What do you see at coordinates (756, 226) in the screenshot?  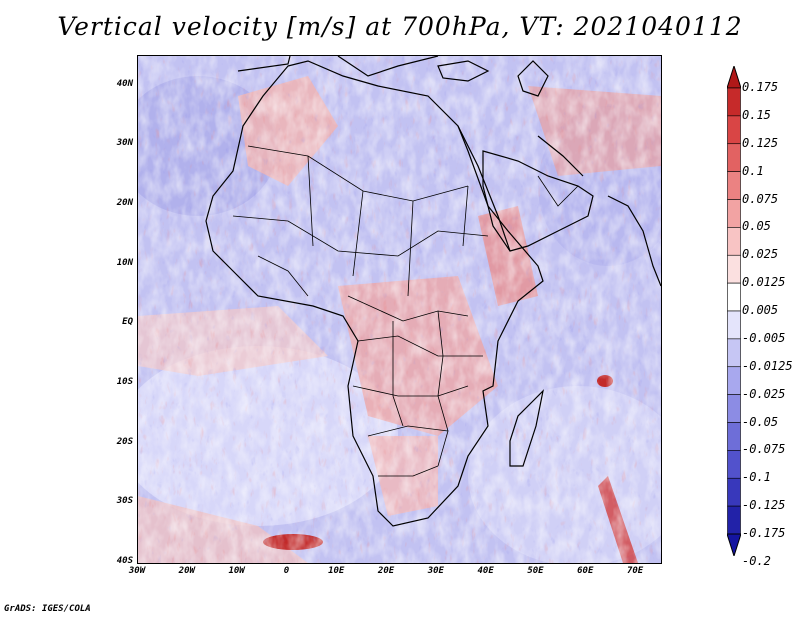 I see `colorbar-label: 0.05` at bounding box center [756, 226].